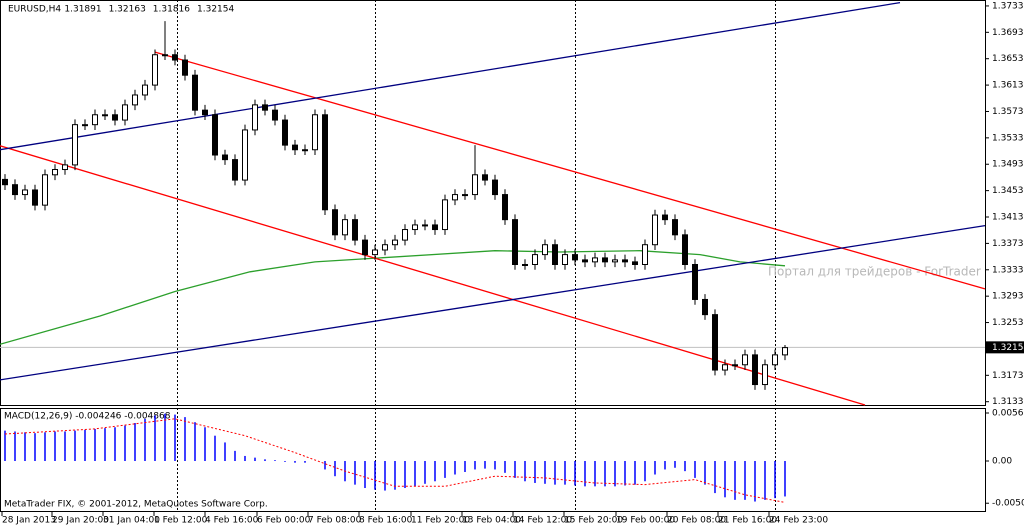 The height and width of the screenshot is (526, 1024). Describe the element at coordinates (395, 460) in the screenshot. I see `signal-line` at that location.